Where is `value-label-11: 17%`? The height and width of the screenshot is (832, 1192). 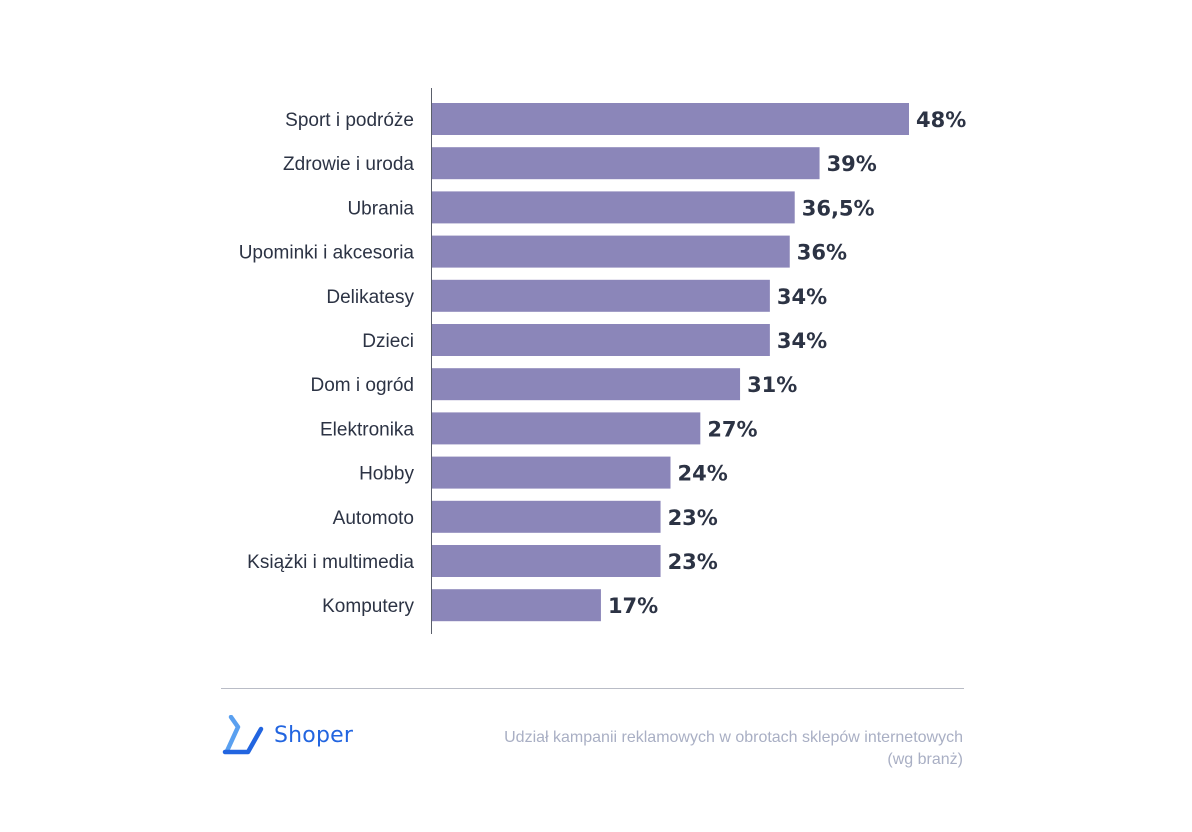 value-label-11: 17% is located at coordinates (633, 606).